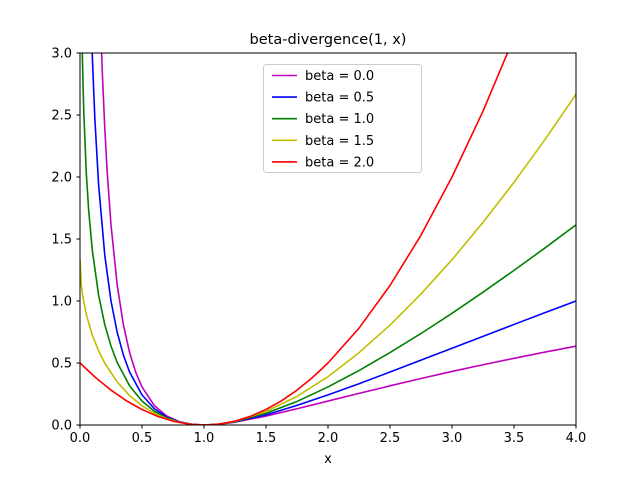 The width and height of the screenshot is (640, 480). Describe the element at coordinates (339, 141) in the screenshot. I see `legend-entry-label: beta = 1.5` at that location.